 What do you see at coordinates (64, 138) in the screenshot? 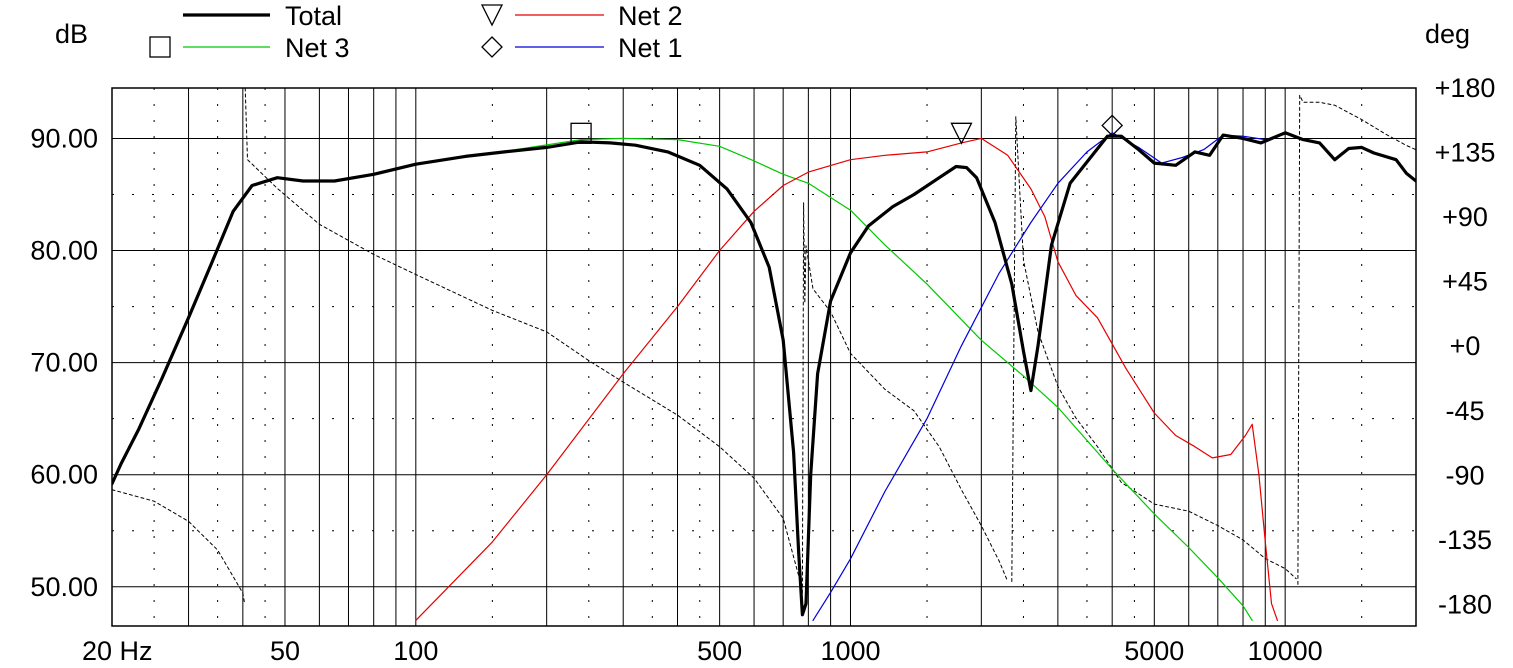
I see `y-tick-label: 90.00` at bounding box center [64, 138].